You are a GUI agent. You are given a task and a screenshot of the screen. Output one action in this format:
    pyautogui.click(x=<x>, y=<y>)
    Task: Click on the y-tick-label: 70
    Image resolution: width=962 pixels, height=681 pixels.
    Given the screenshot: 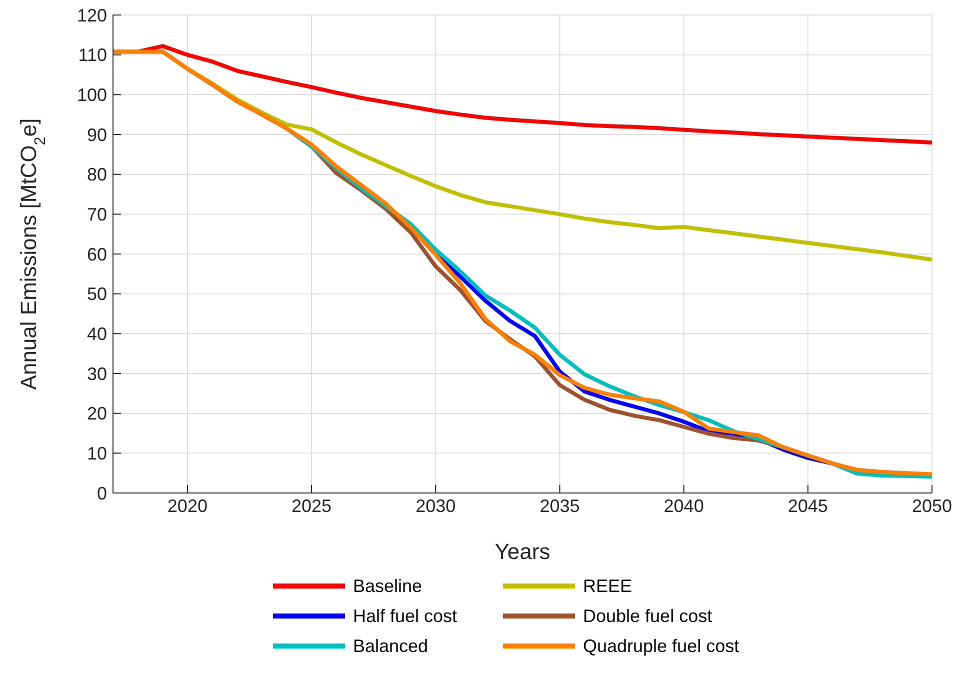 What is the action you would take?
    pyautogui.click(x=96, y=214)
    